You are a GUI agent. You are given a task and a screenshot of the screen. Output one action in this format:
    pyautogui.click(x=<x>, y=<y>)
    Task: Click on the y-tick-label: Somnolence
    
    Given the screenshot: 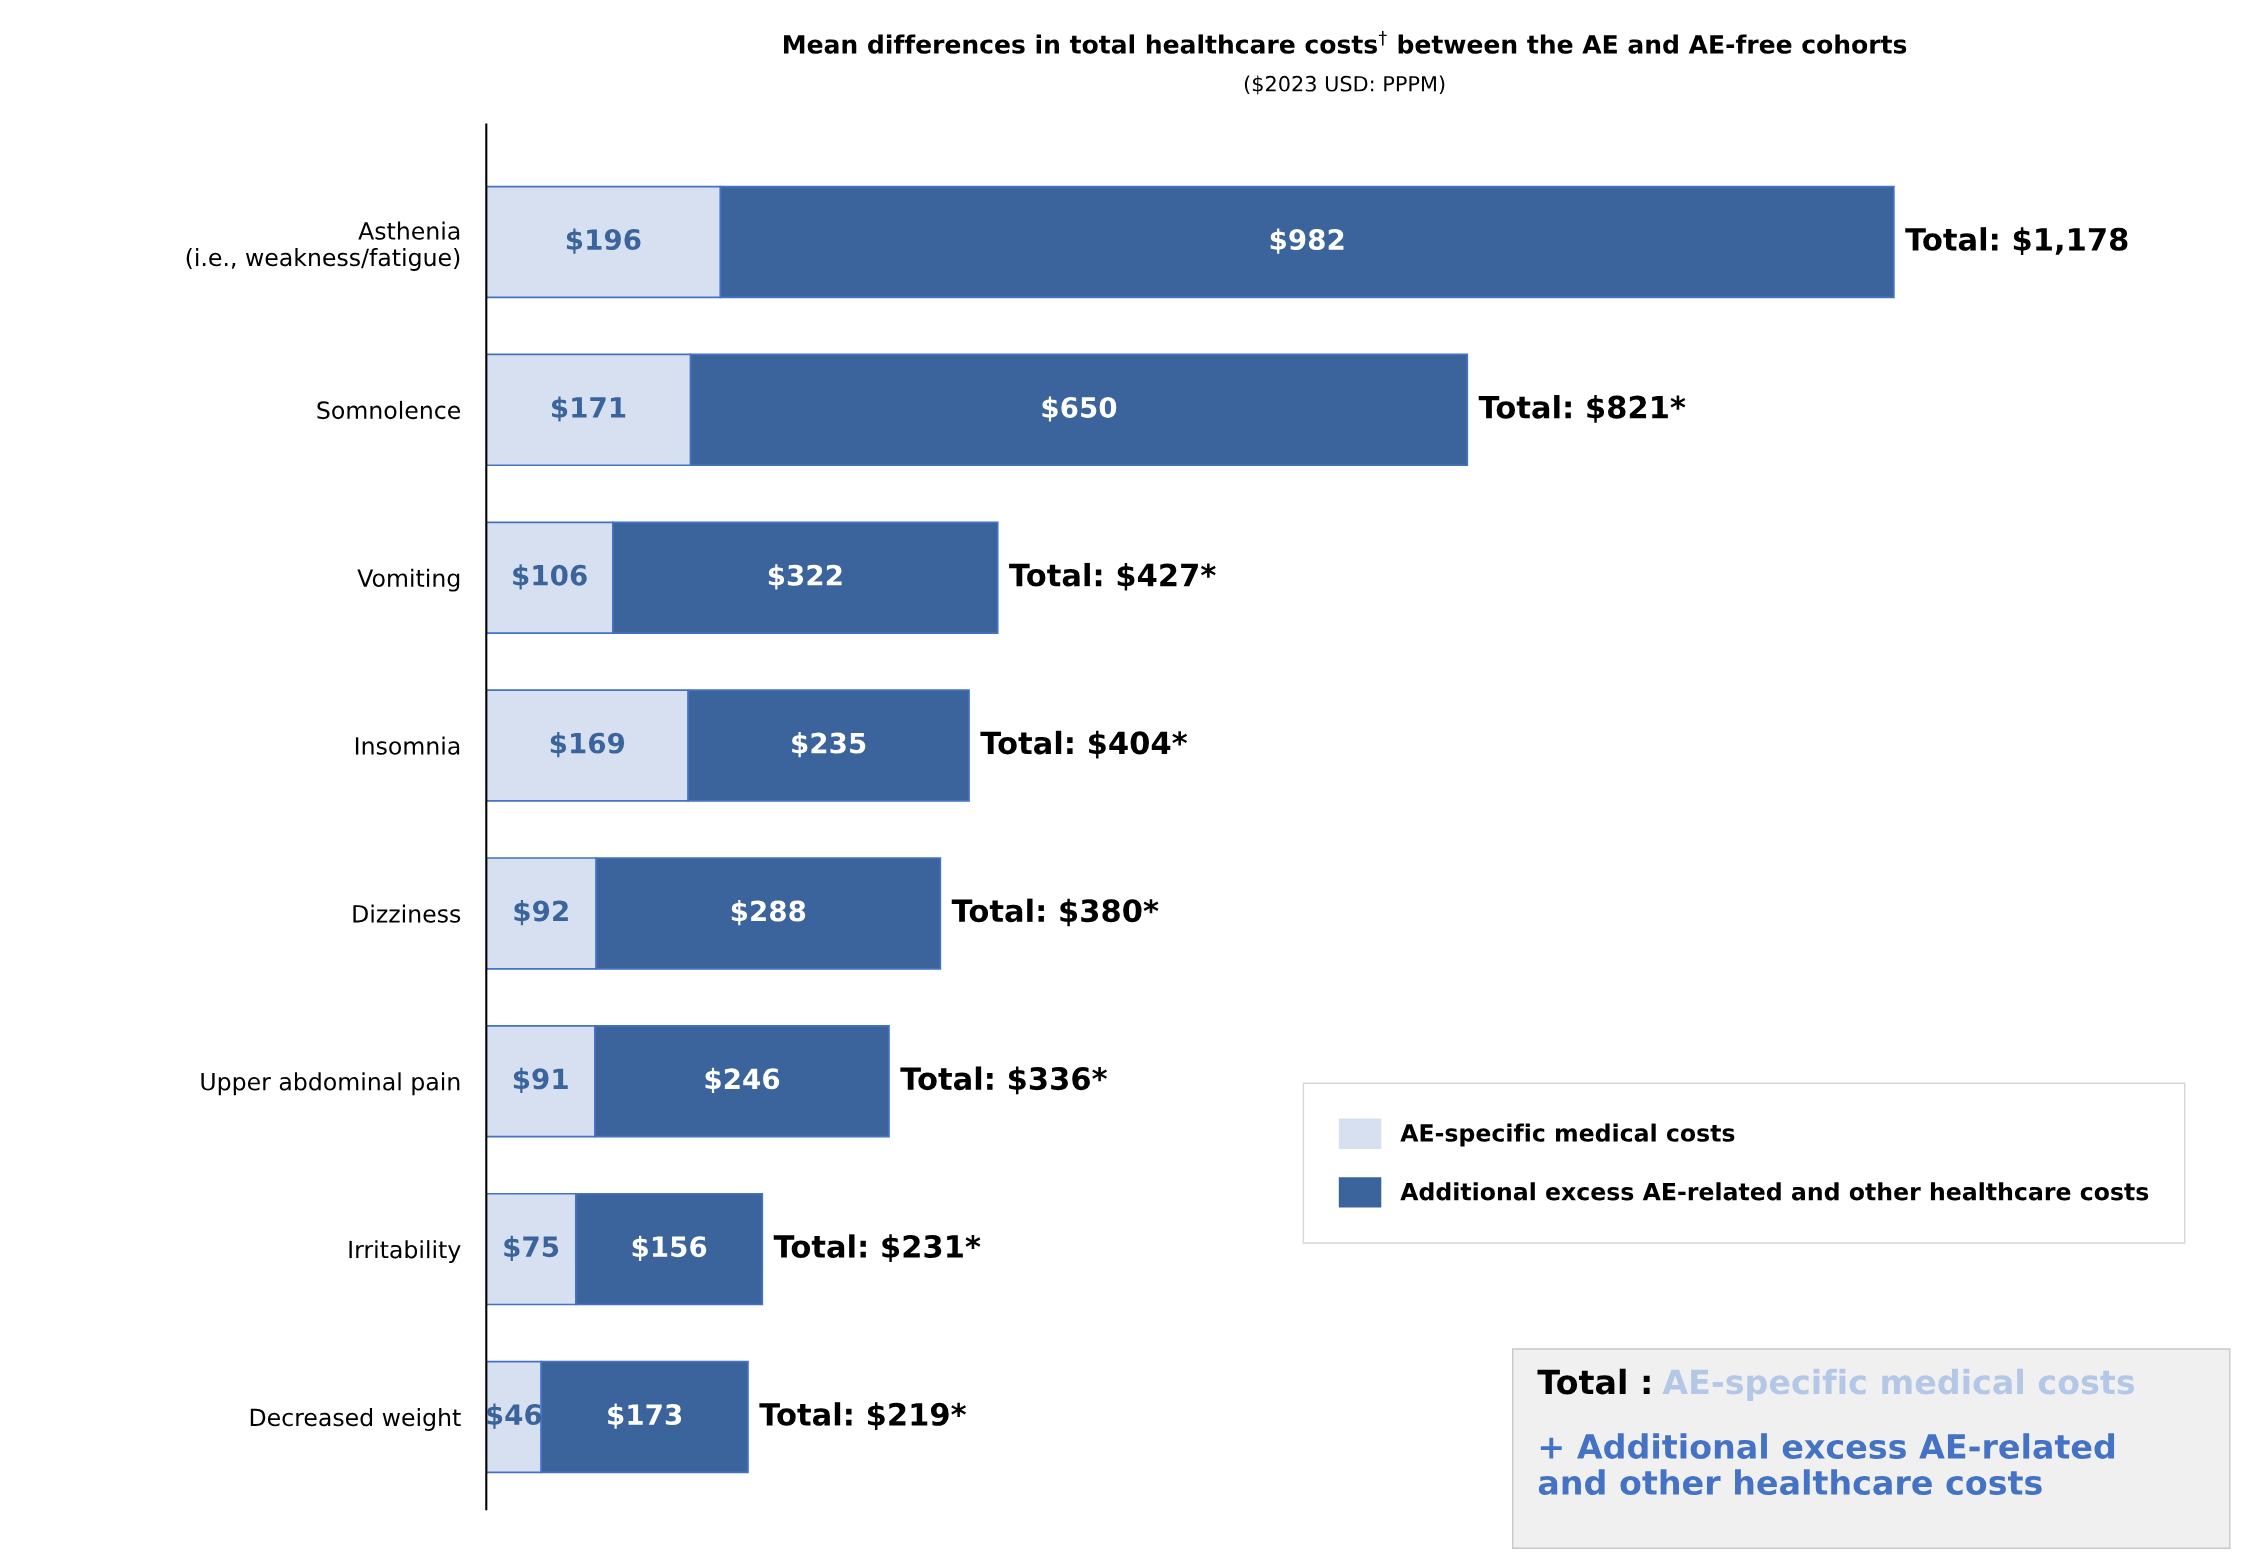 What is the action you would take?
    pyautogui.click(x=389, y=410)
    